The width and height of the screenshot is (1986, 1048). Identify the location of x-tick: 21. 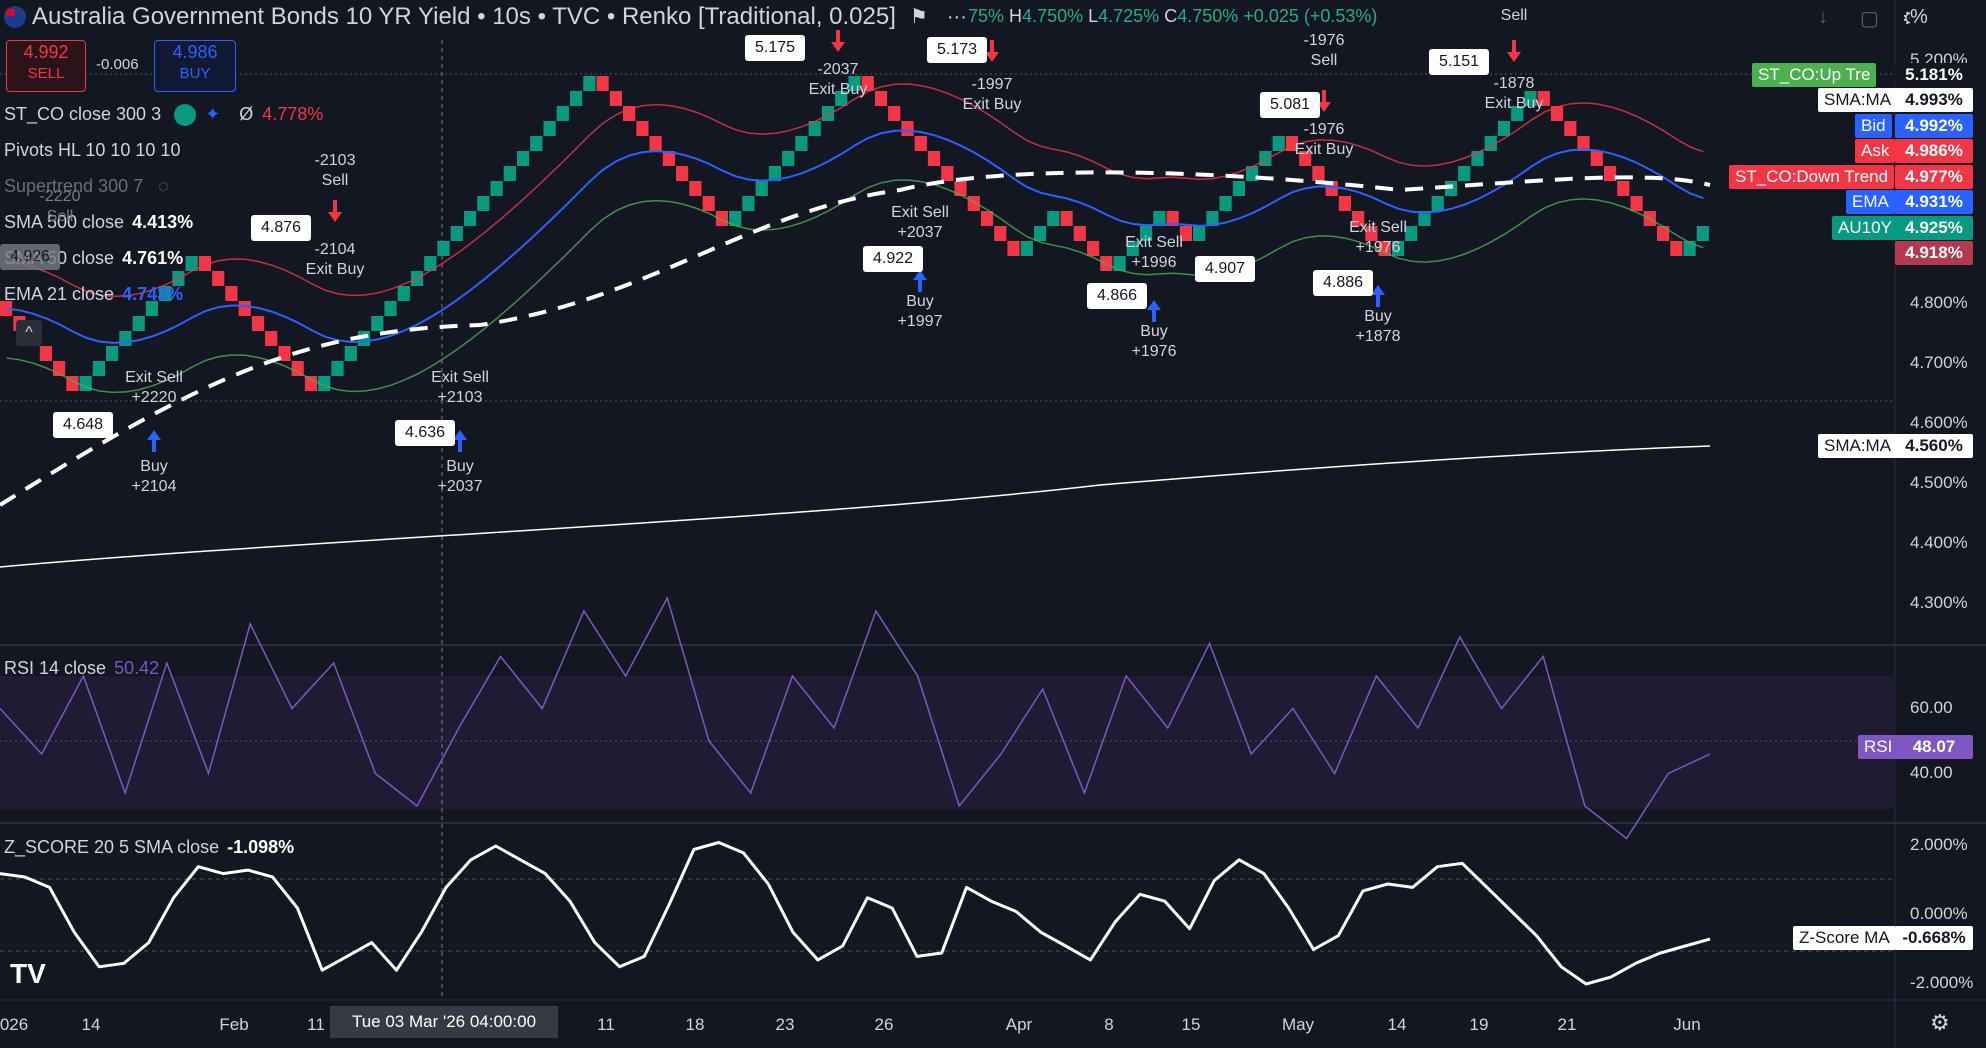
(1567, 1024).